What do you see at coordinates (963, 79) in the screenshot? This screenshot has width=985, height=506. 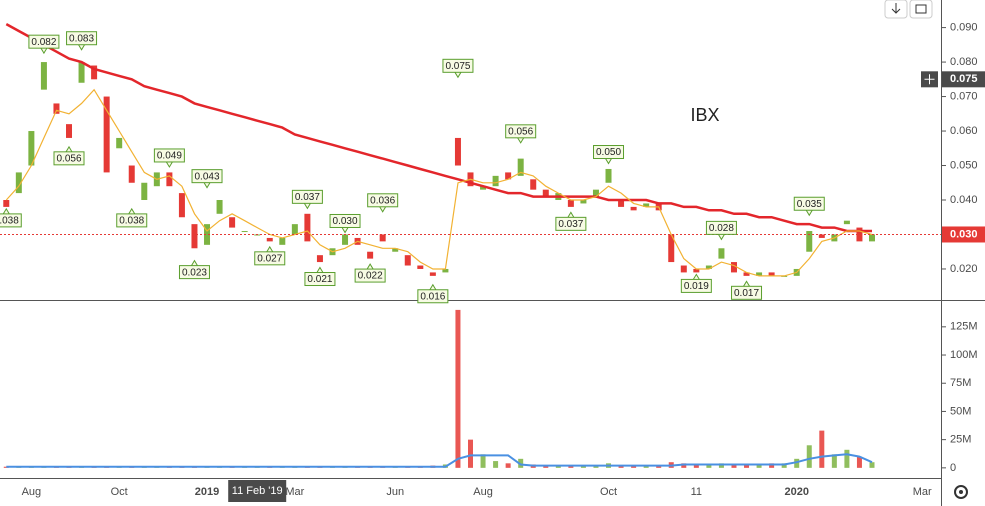 I see `crosshair-price-box` at bounding box center [963, 79].